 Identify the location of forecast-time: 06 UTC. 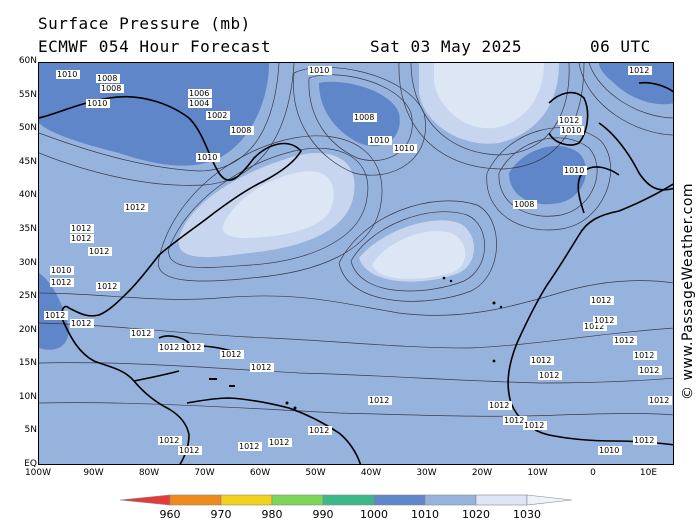
(620, 46).